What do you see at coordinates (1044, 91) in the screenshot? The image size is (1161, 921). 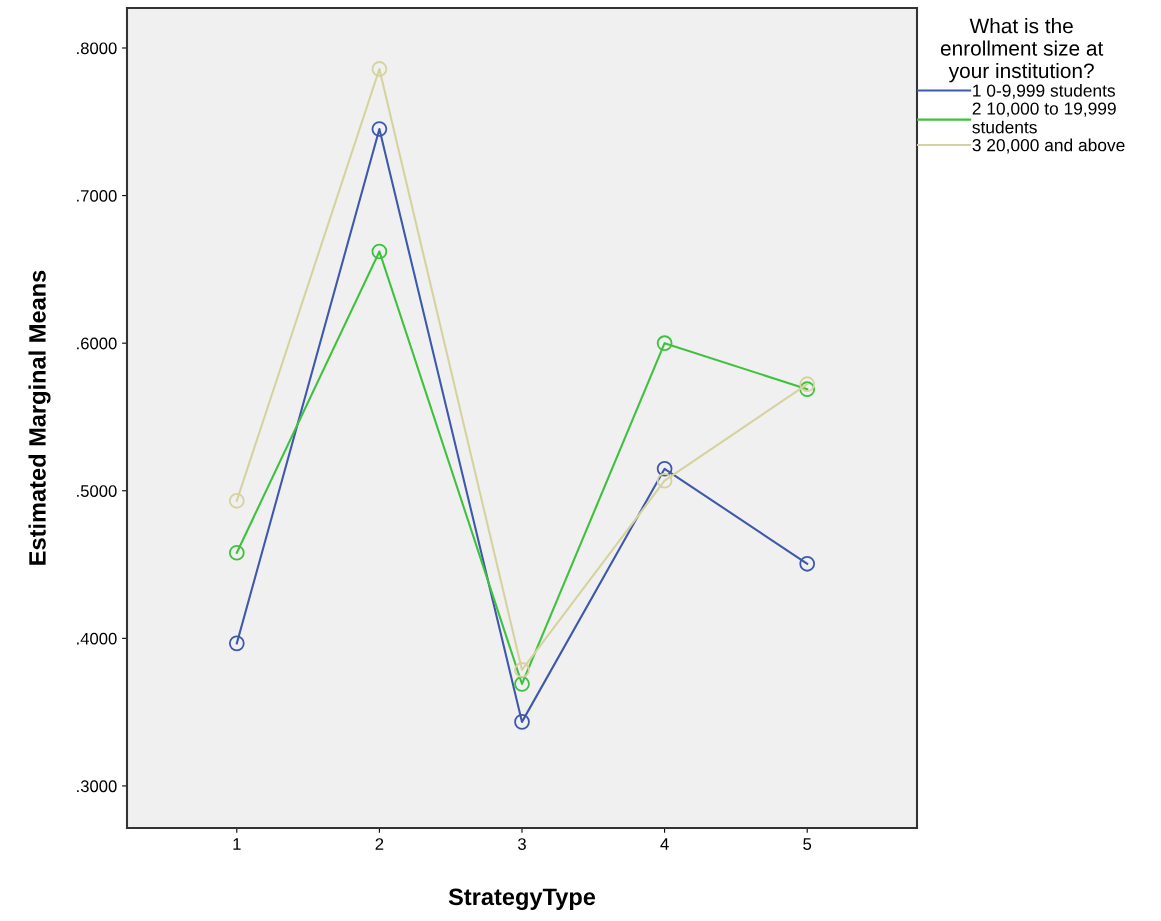 I see `legend-label: 1 0-9,999 students` at bounding box center [1044, 91].